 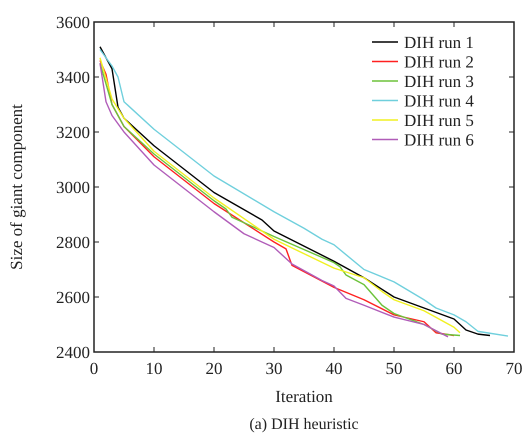 What do you see at coordinates (439, 62) in the screenshot?
I see `legend-label: DIH run 2` at bounding box center [439, 62].